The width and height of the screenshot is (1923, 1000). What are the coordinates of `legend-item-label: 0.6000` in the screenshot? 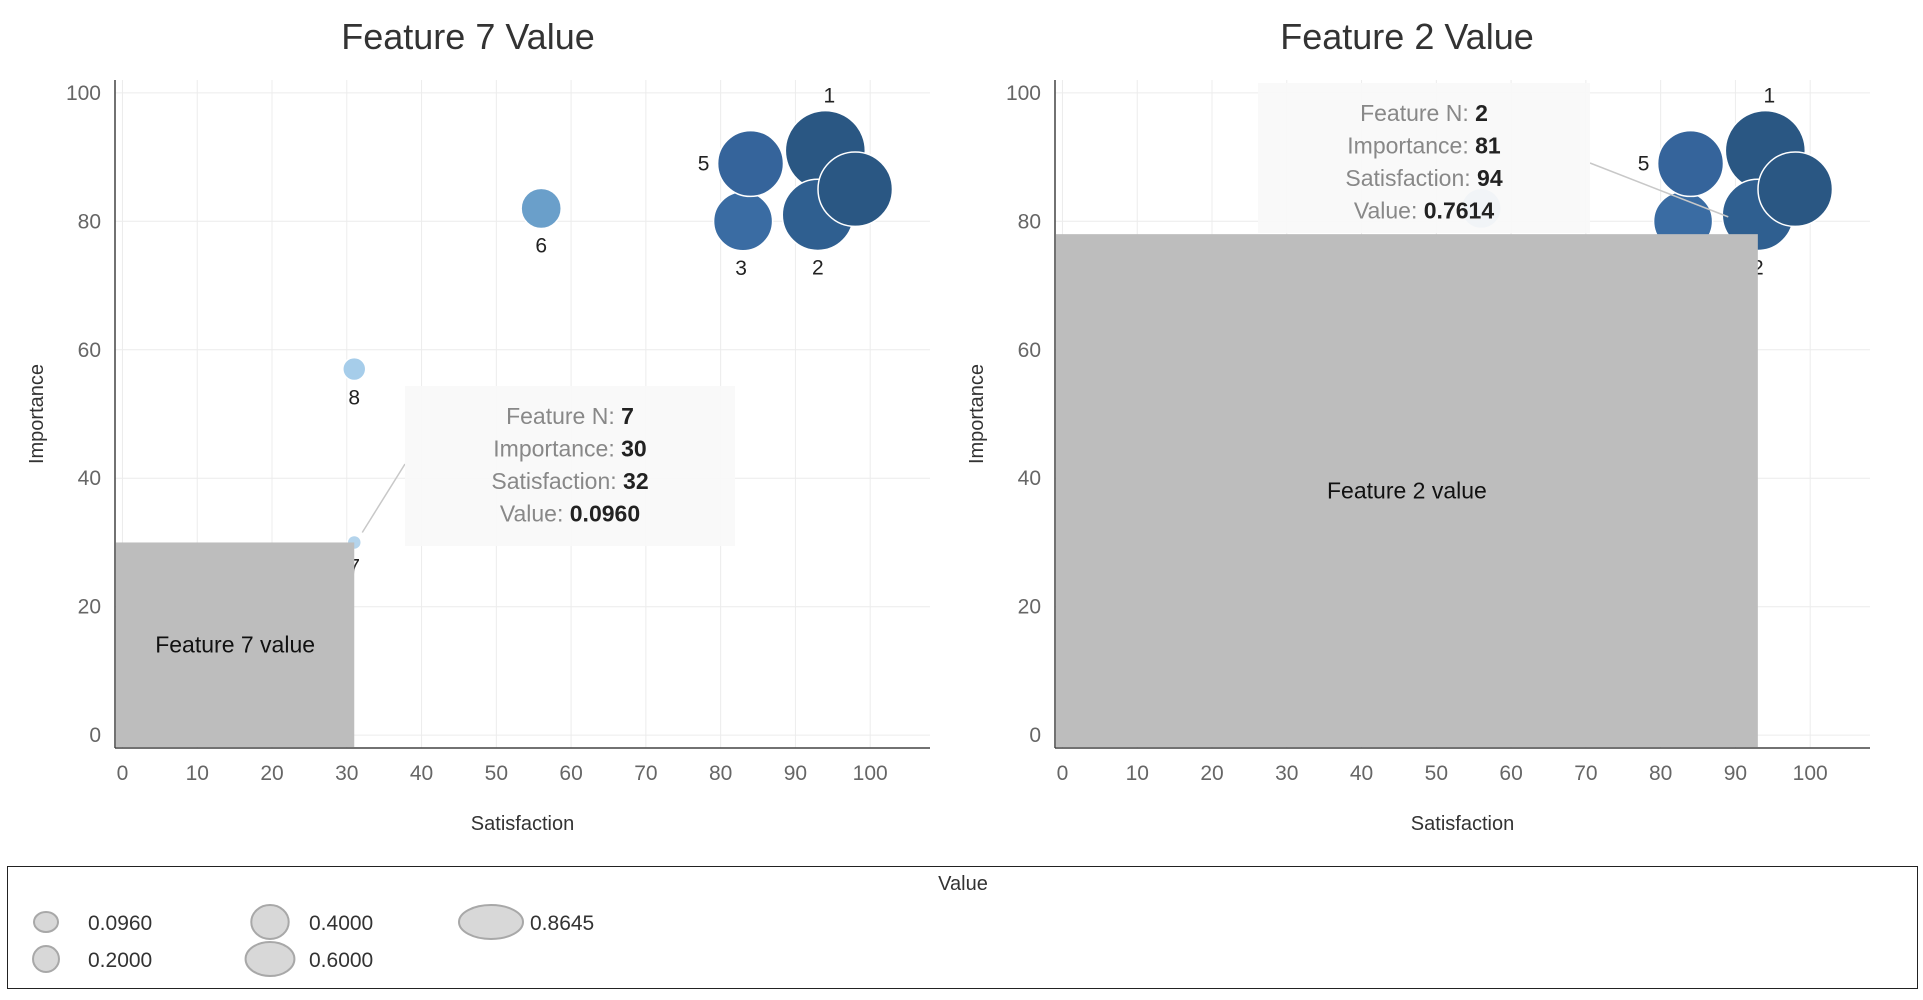 It's located at (341, 960).